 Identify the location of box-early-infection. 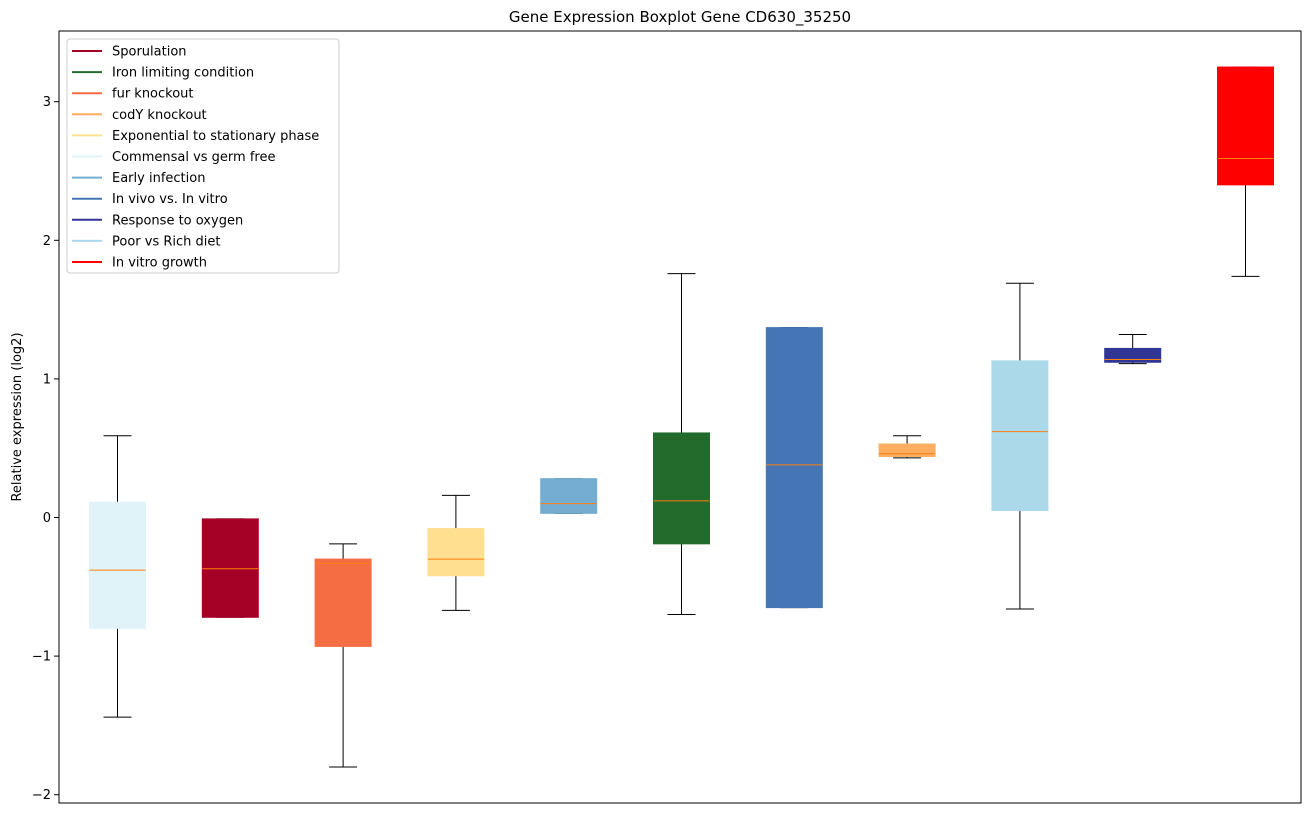
(569, 496).